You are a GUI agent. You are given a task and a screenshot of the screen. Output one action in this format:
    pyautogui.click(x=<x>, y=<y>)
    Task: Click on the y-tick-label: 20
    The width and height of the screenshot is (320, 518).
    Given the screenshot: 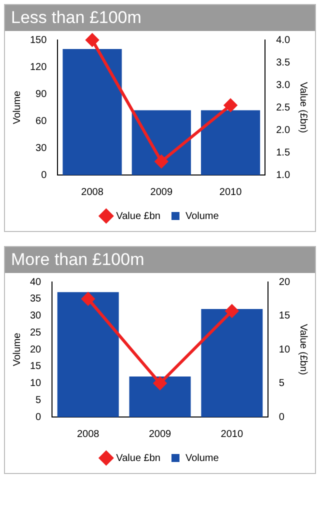 What is the action you would take?
    pyautogui.click(x=36, y=350)
    